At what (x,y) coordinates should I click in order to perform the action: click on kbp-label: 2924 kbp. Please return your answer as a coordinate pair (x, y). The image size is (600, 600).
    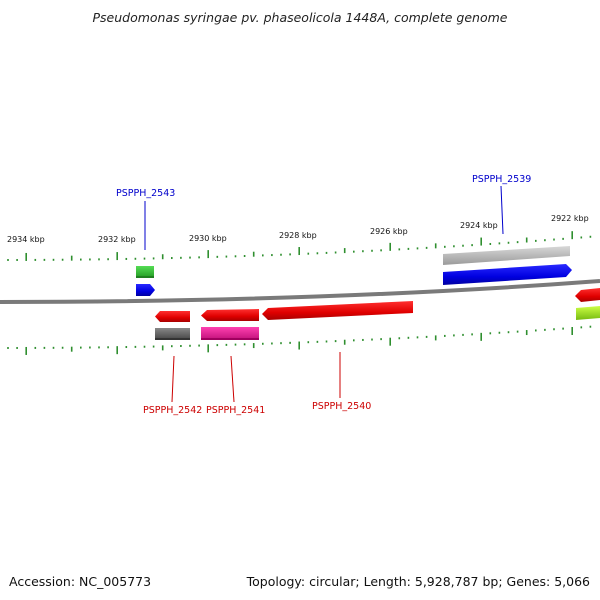
    Looking at the image, I should click on (479, 225).